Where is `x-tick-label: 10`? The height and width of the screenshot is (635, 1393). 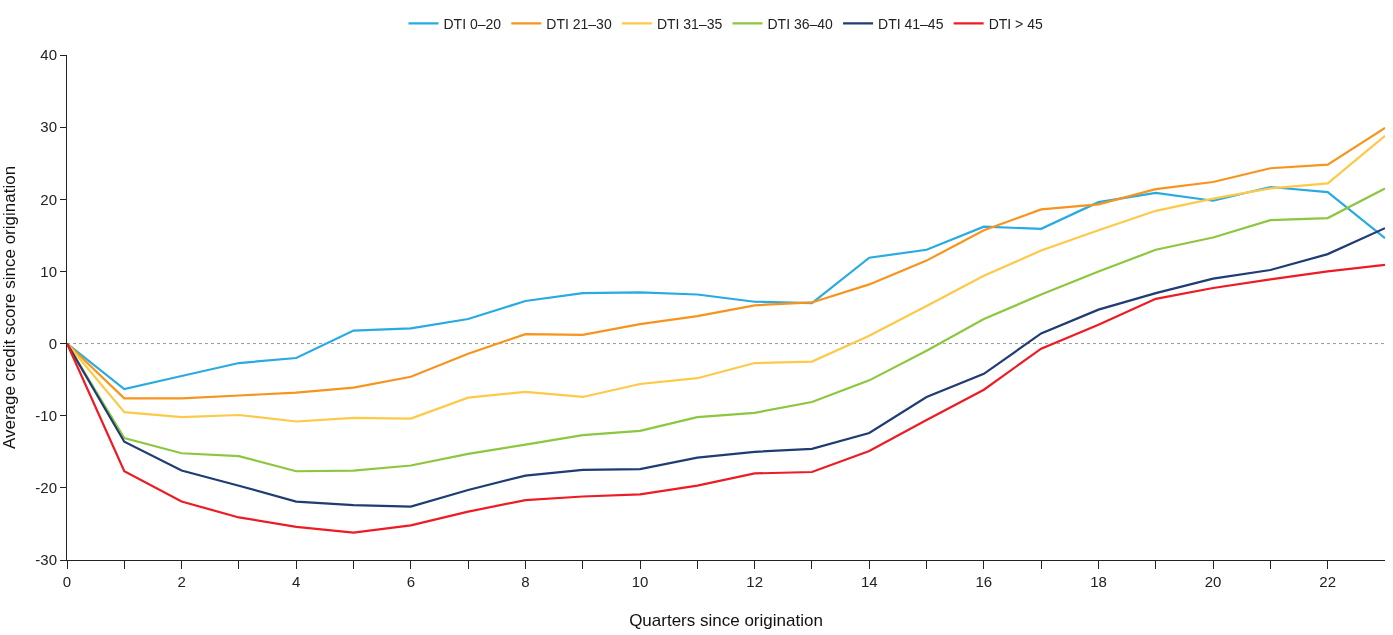 x-tick-label: 10 is located at coordinates (640, 581).